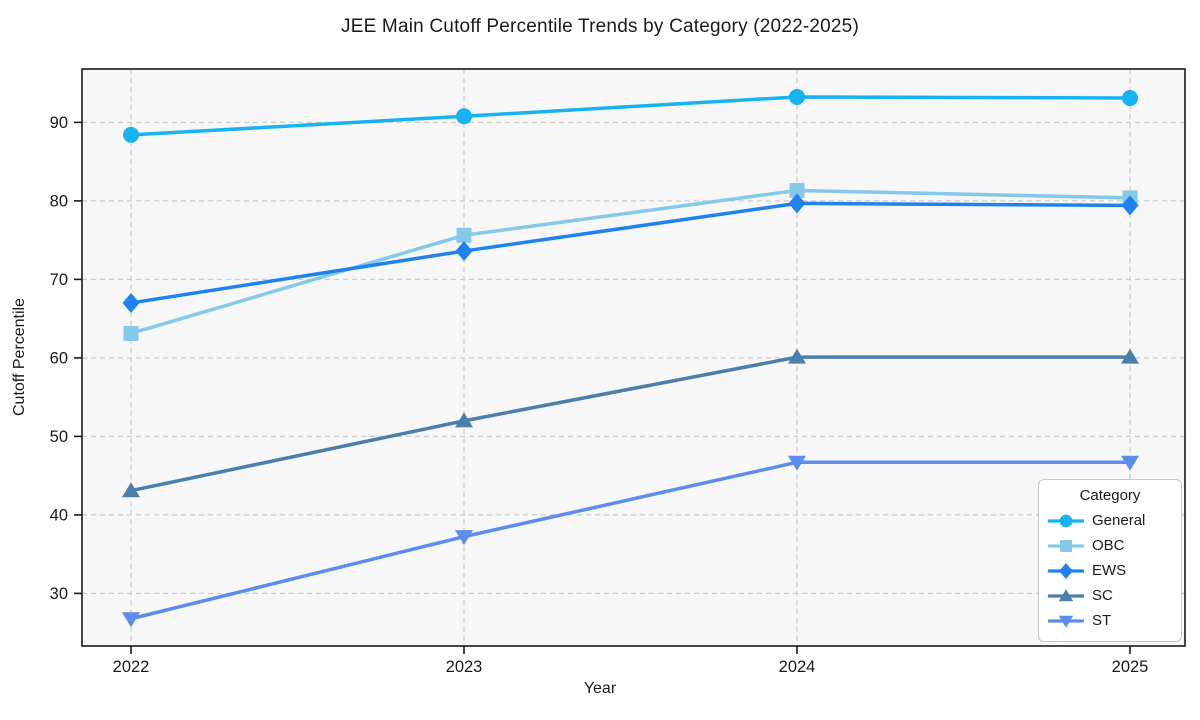  Describe the element at coordinates (1110, 495) in the screenshot. I see `legend-title: Category` at that location.